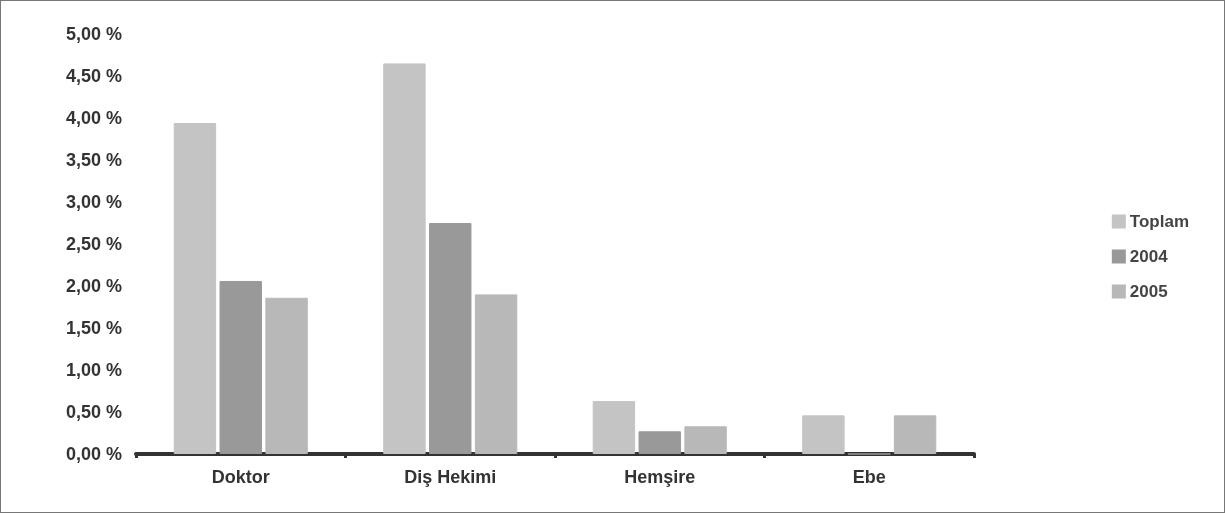  Describe the element at coordinates (93, 286) in the screenshot. I see `y-tick-label: 2,00 %` at that location.